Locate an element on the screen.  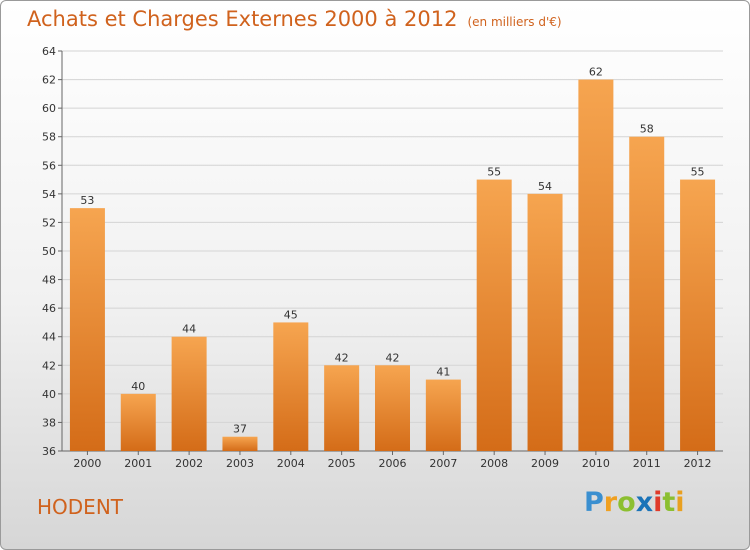
x-tick-label-2000: 2000 is located at coordinates (87, 463).